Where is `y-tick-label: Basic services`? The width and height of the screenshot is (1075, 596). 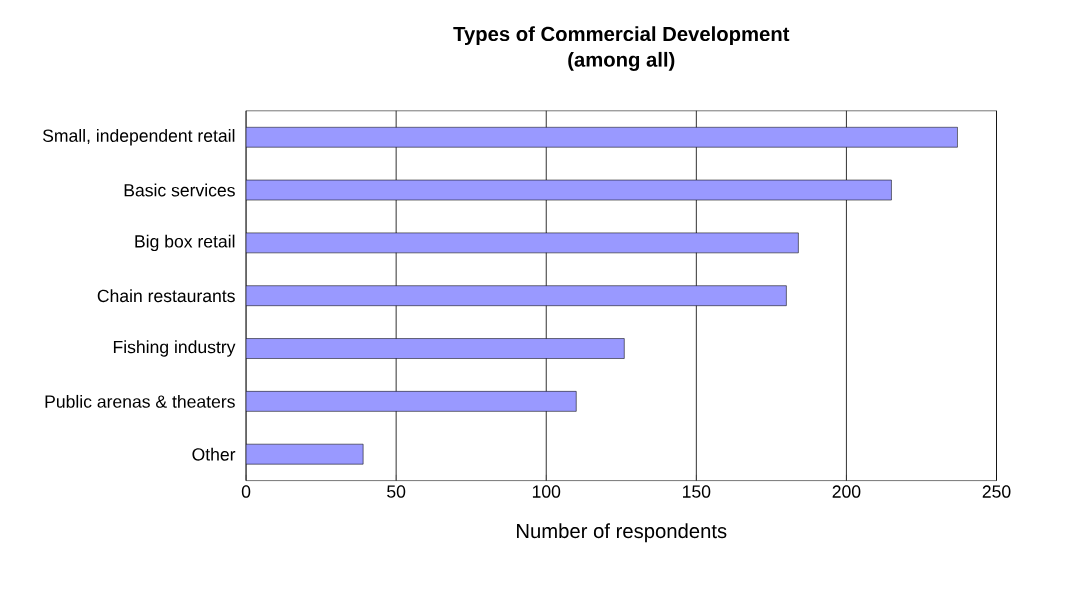 y-tick-label: Basic services is located at coordinates (179, 190).